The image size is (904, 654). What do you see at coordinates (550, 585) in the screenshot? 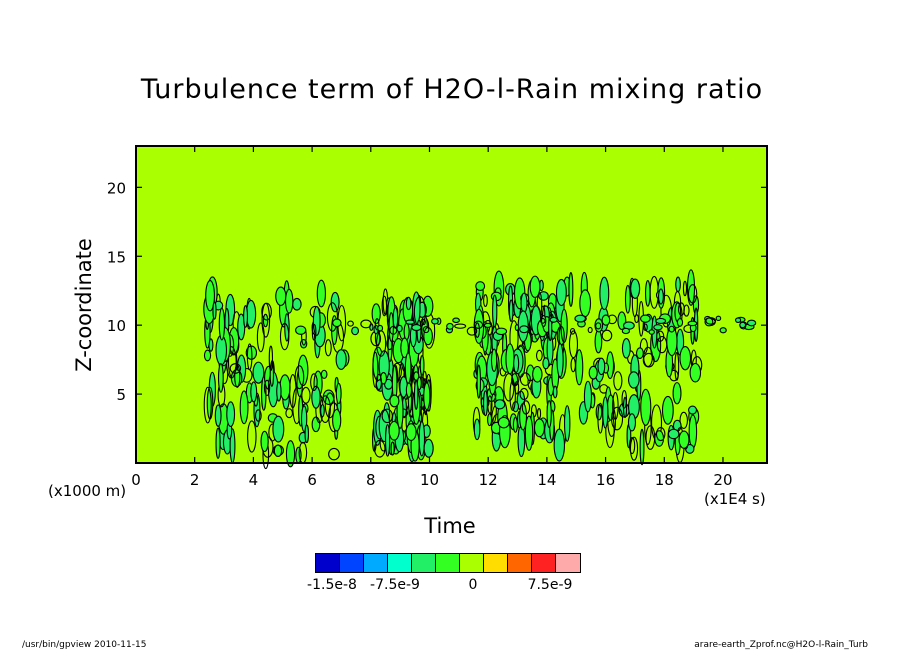
I see `colorbar-label: 7.5e-9` at bounding box center [550, 585].